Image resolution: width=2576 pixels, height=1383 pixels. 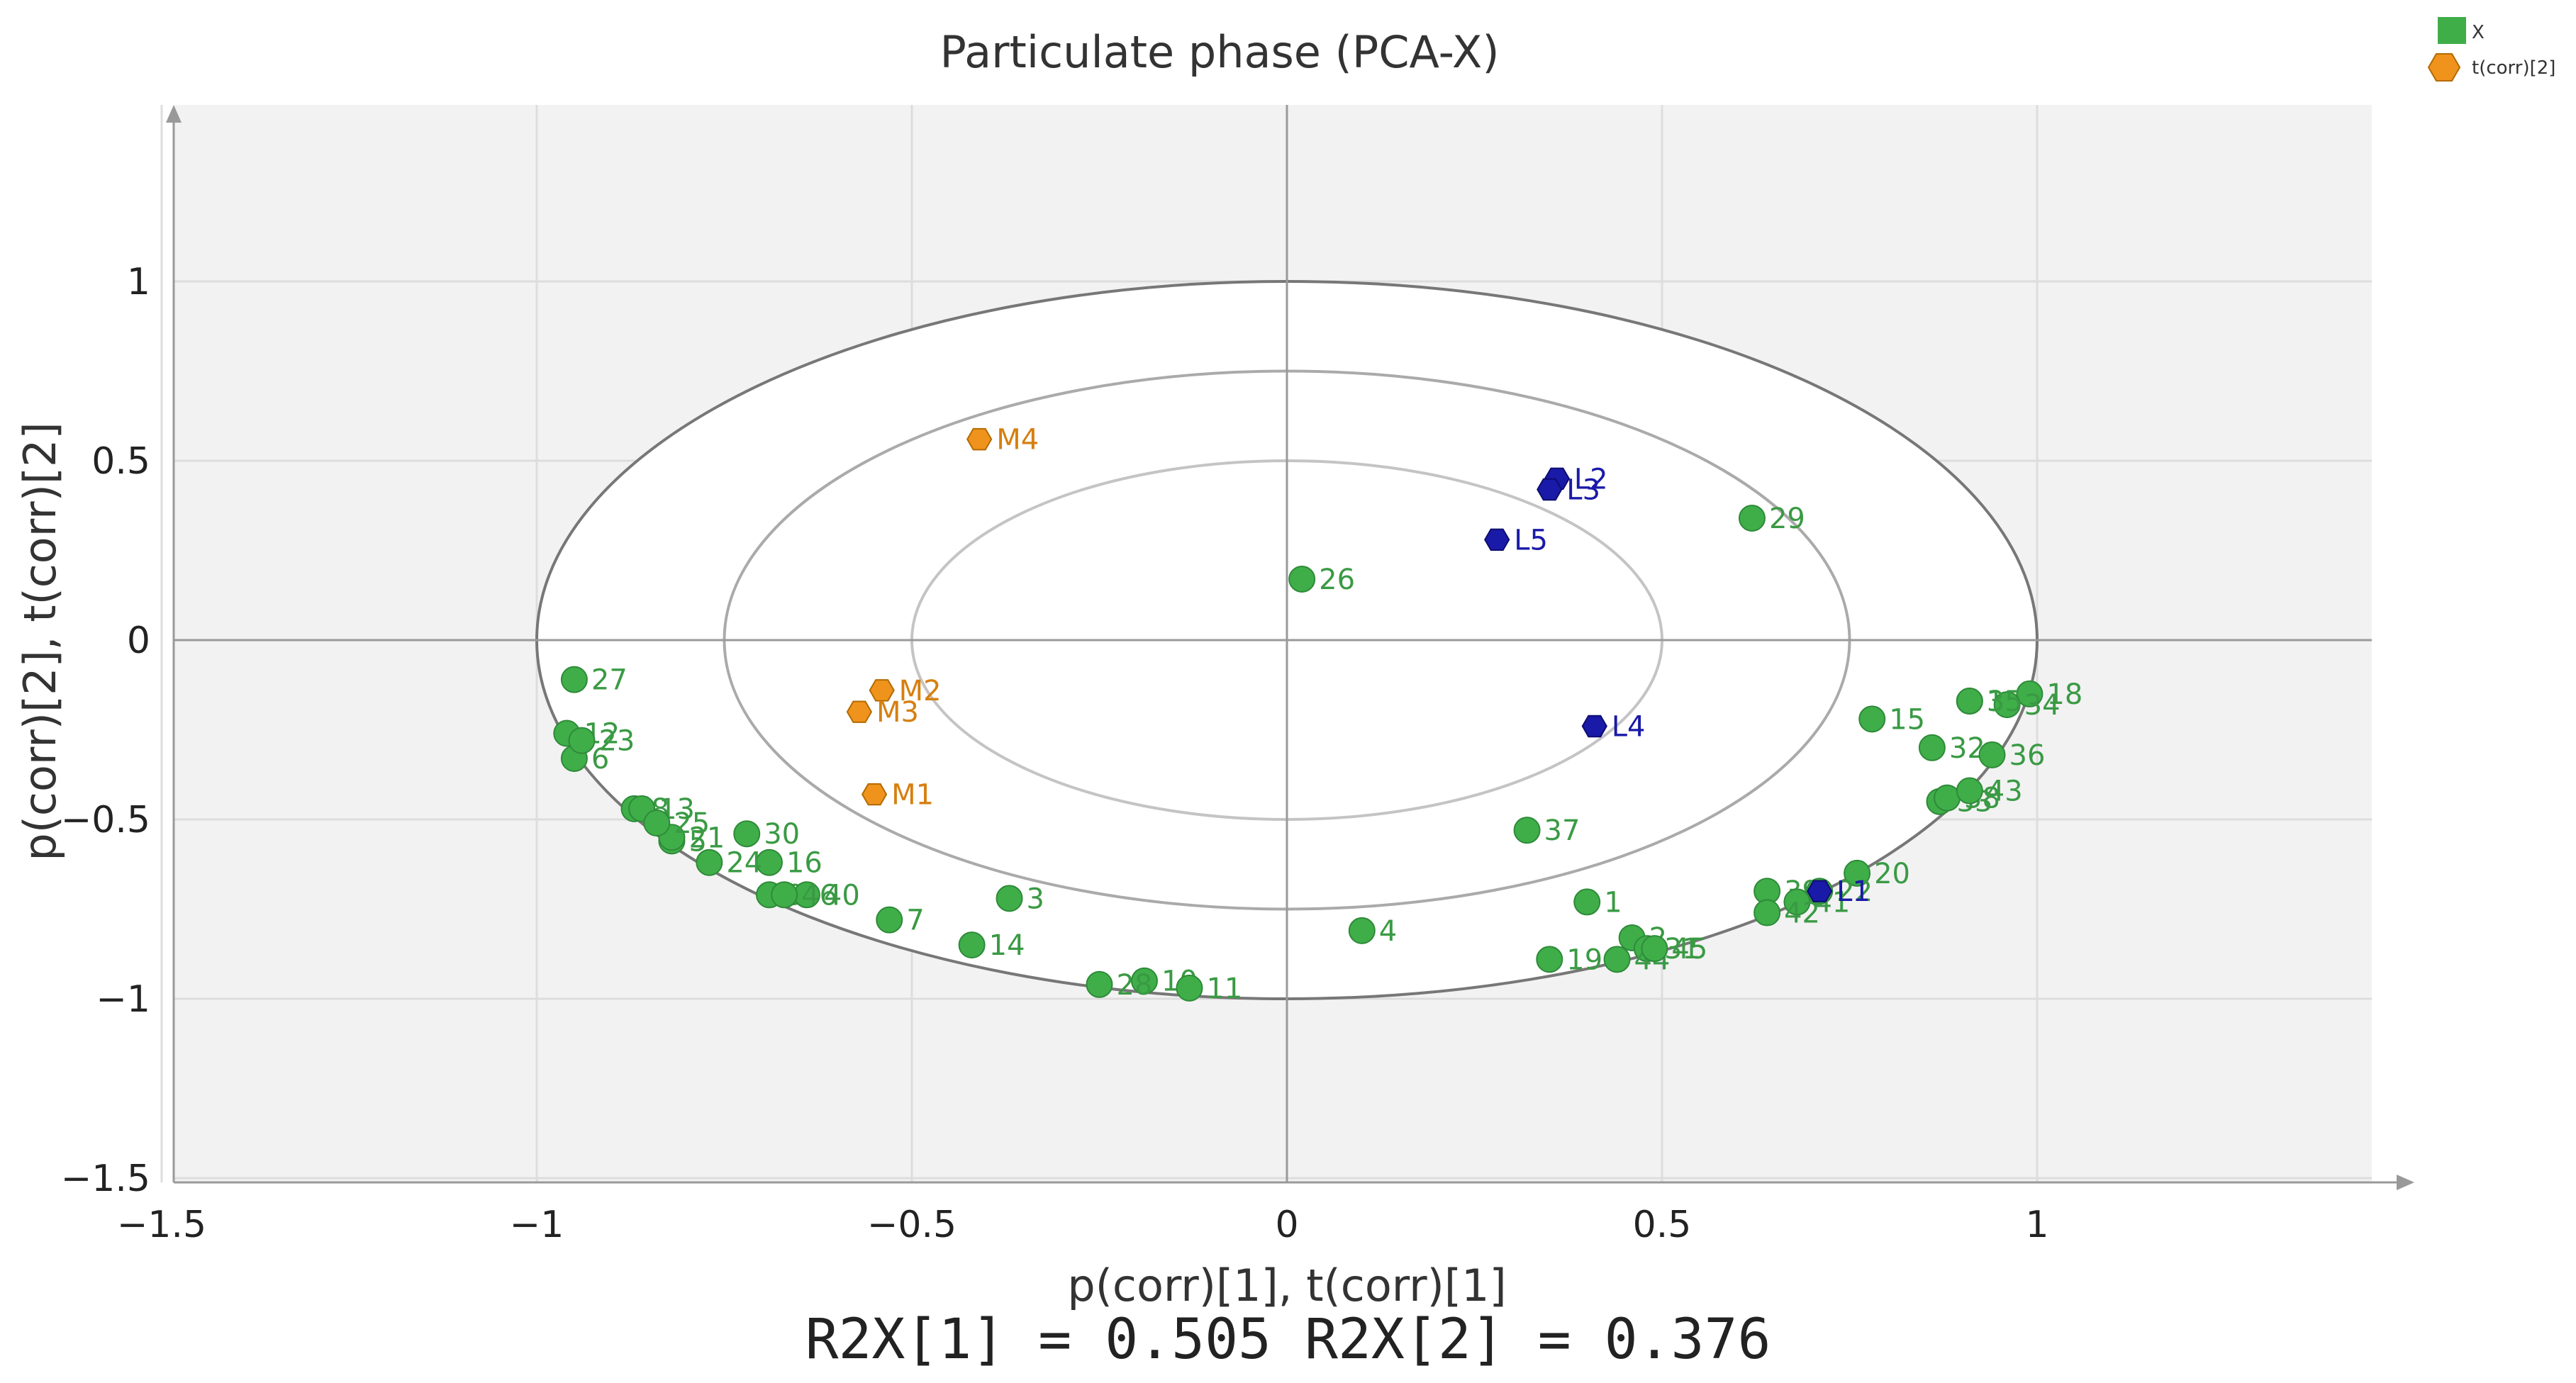 I want to click on y-tick-label: −0.5, so click(x=105, y=820).